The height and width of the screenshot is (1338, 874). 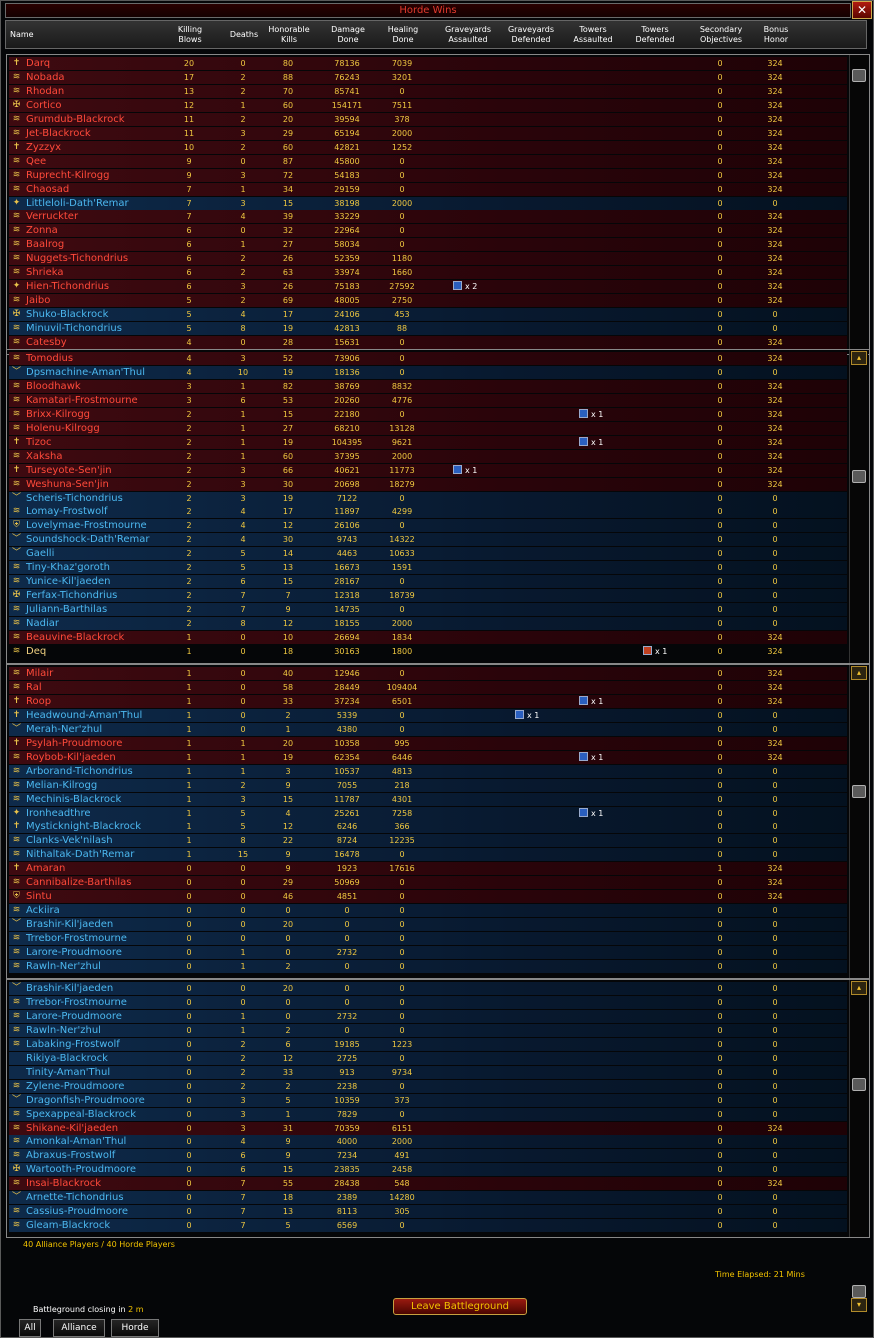 I want to click on player-row: ≋ Shrieka 6 2 63 33974 1660 0 324, so click(x=428, y=273).